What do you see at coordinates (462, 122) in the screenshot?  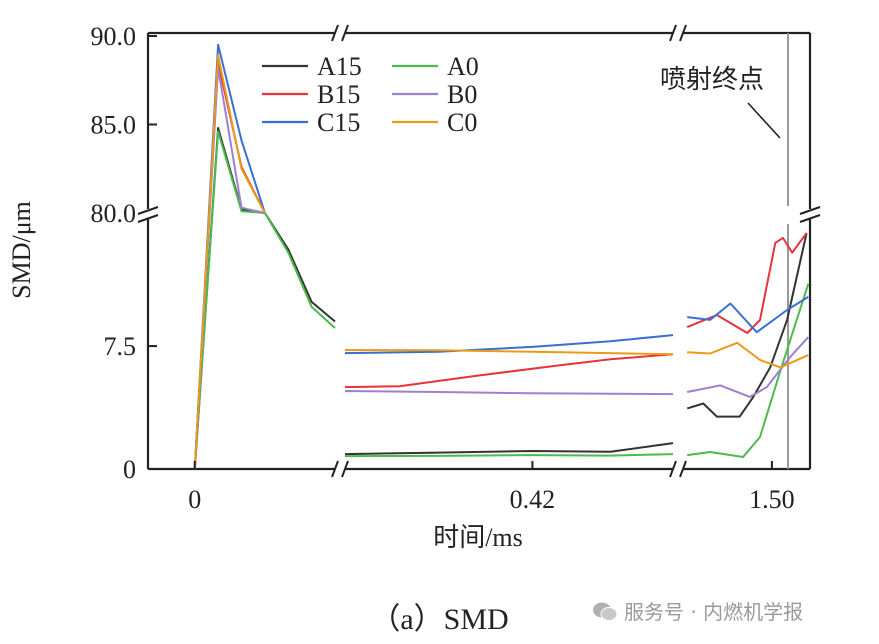 I see `legend-label-C0: C0` at bounding box center [462, 122].